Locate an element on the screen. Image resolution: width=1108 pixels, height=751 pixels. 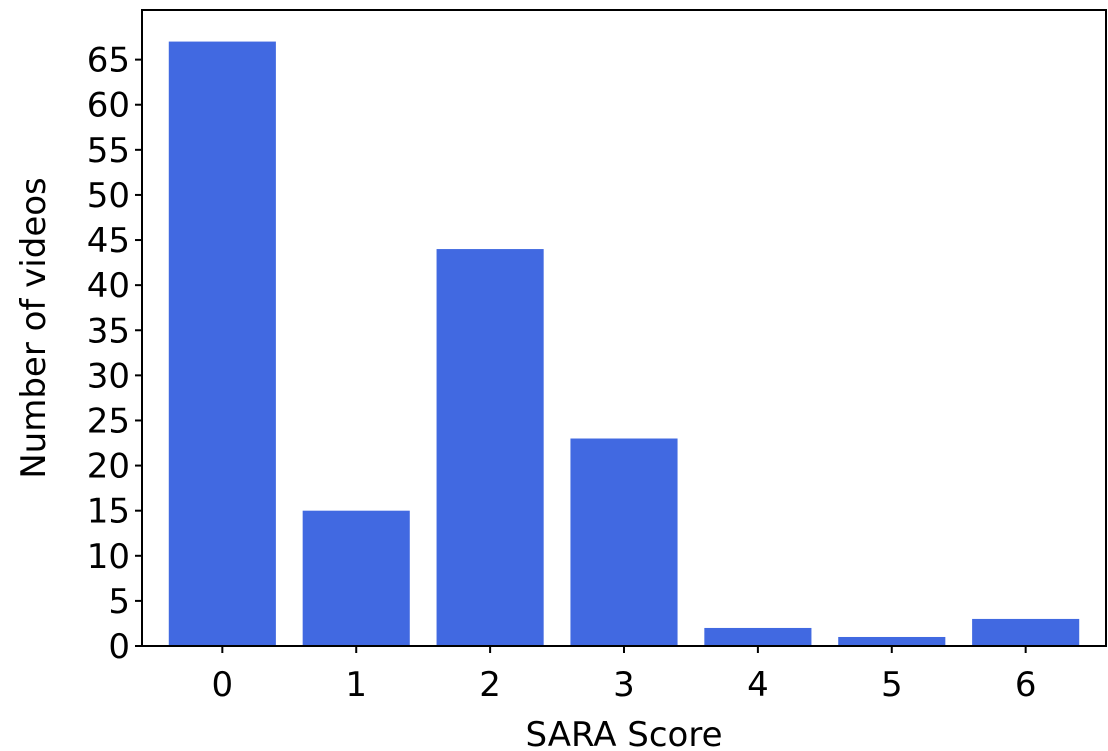
y-tick-label: 50 is located at coordinates (108, 196).